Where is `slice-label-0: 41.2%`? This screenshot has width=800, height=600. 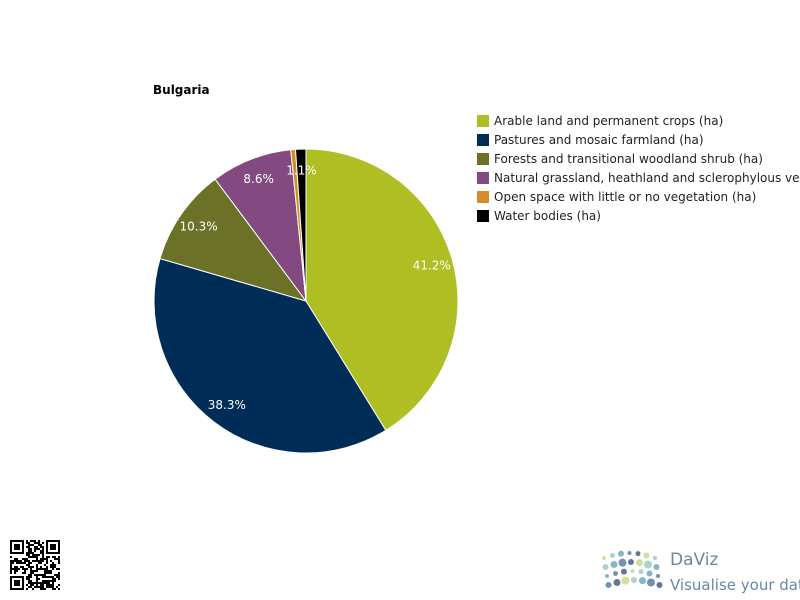
slice-label-0: 41.2% is located at coordinates (432, 265).